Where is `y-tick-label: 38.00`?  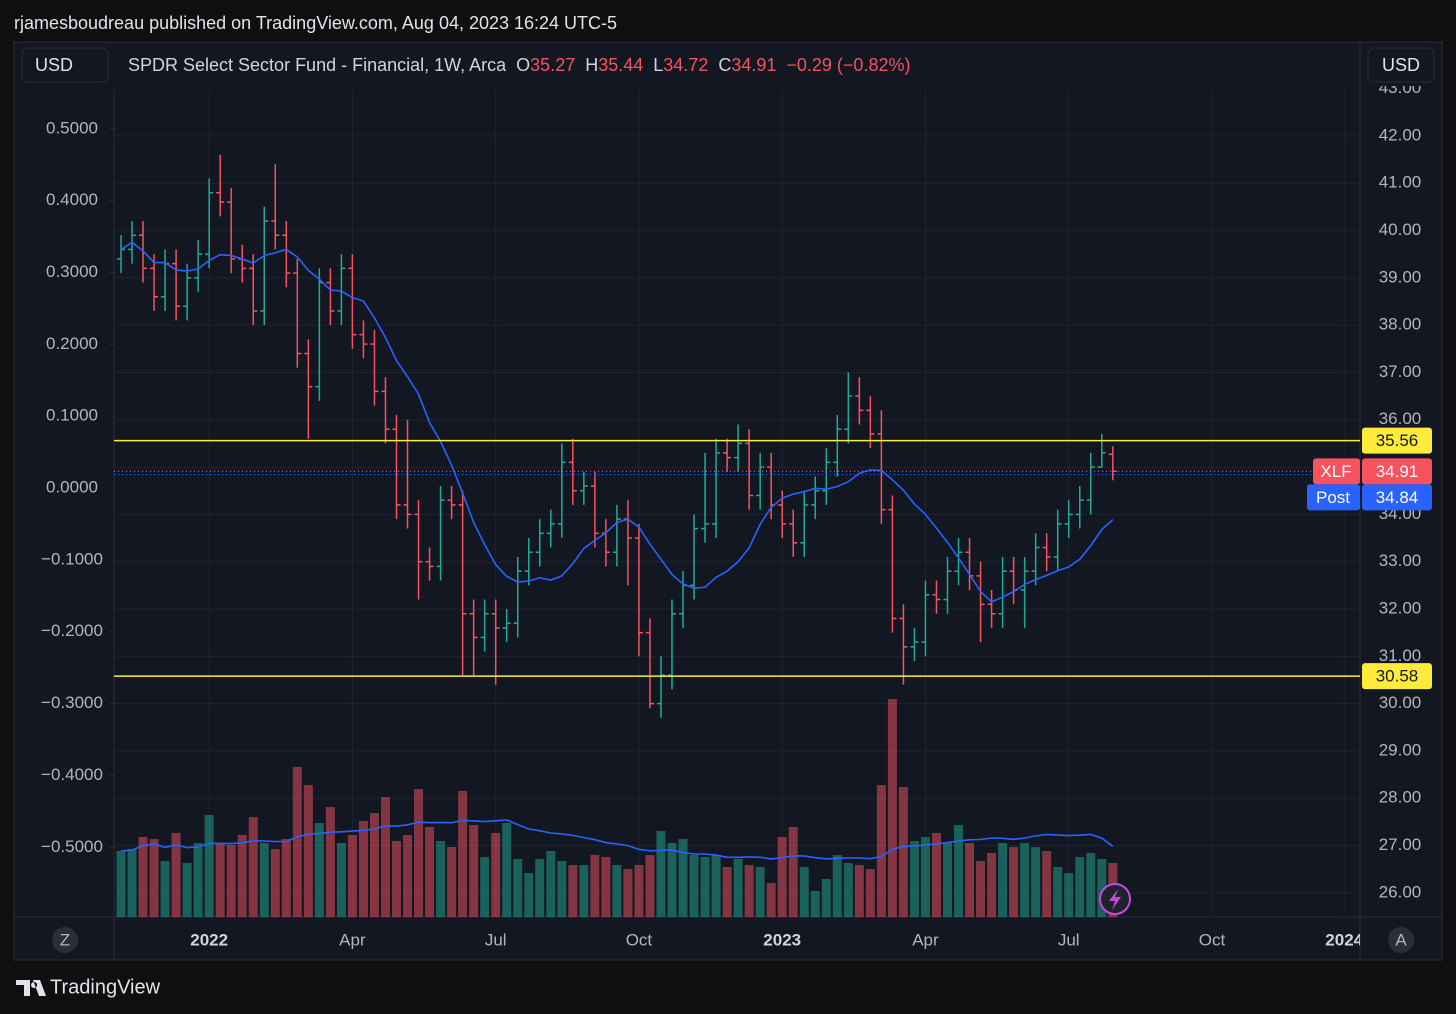
y-tick-label: 38.00 is located at coordinates (1400, 324).